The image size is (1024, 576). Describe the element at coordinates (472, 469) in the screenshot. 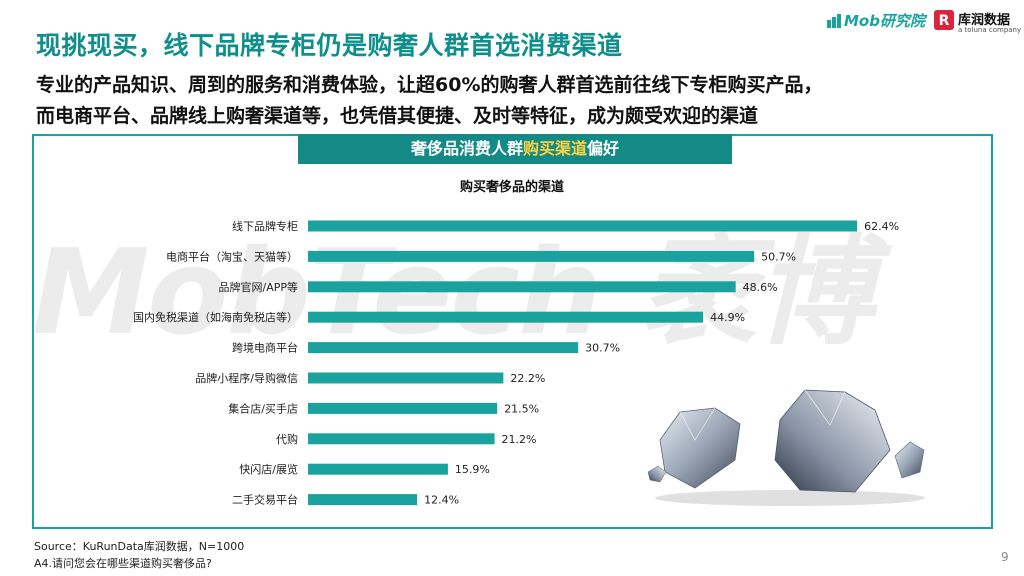

I see `value-label: 15.9%` at that location.